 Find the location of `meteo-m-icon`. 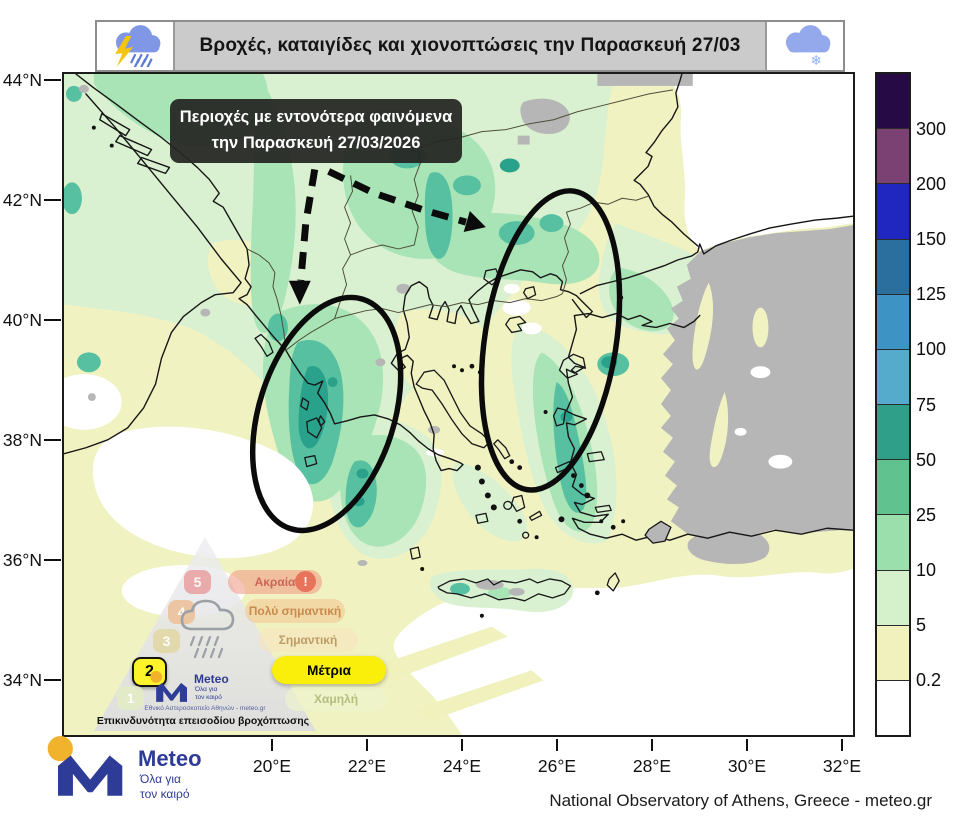

meteo-m-icon is located at coordinates (85, 766).